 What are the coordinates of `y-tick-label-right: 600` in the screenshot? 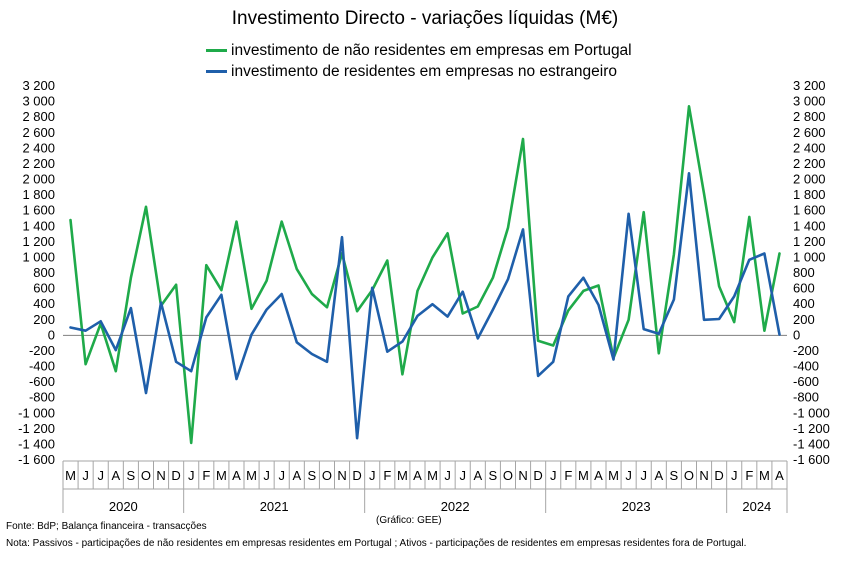 It's located at (804, 288).